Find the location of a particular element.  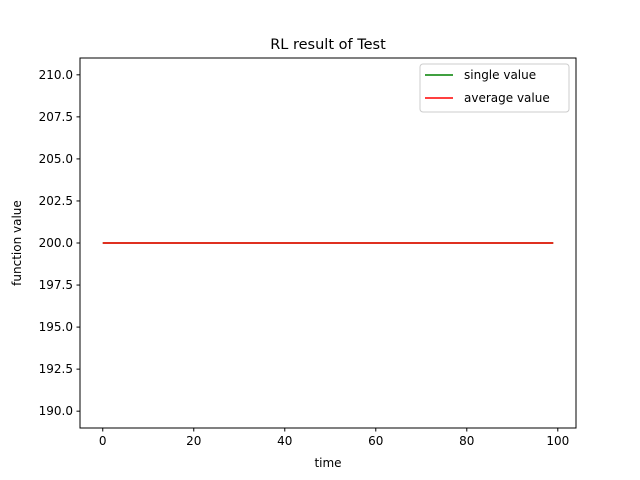

x-axis-label: time is located at coordinates (327, 463).